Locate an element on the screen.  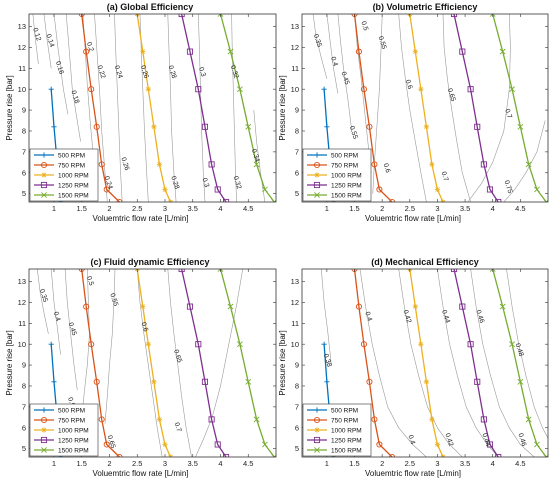
contour-line-0.45 is located at coordinates (71, 330).